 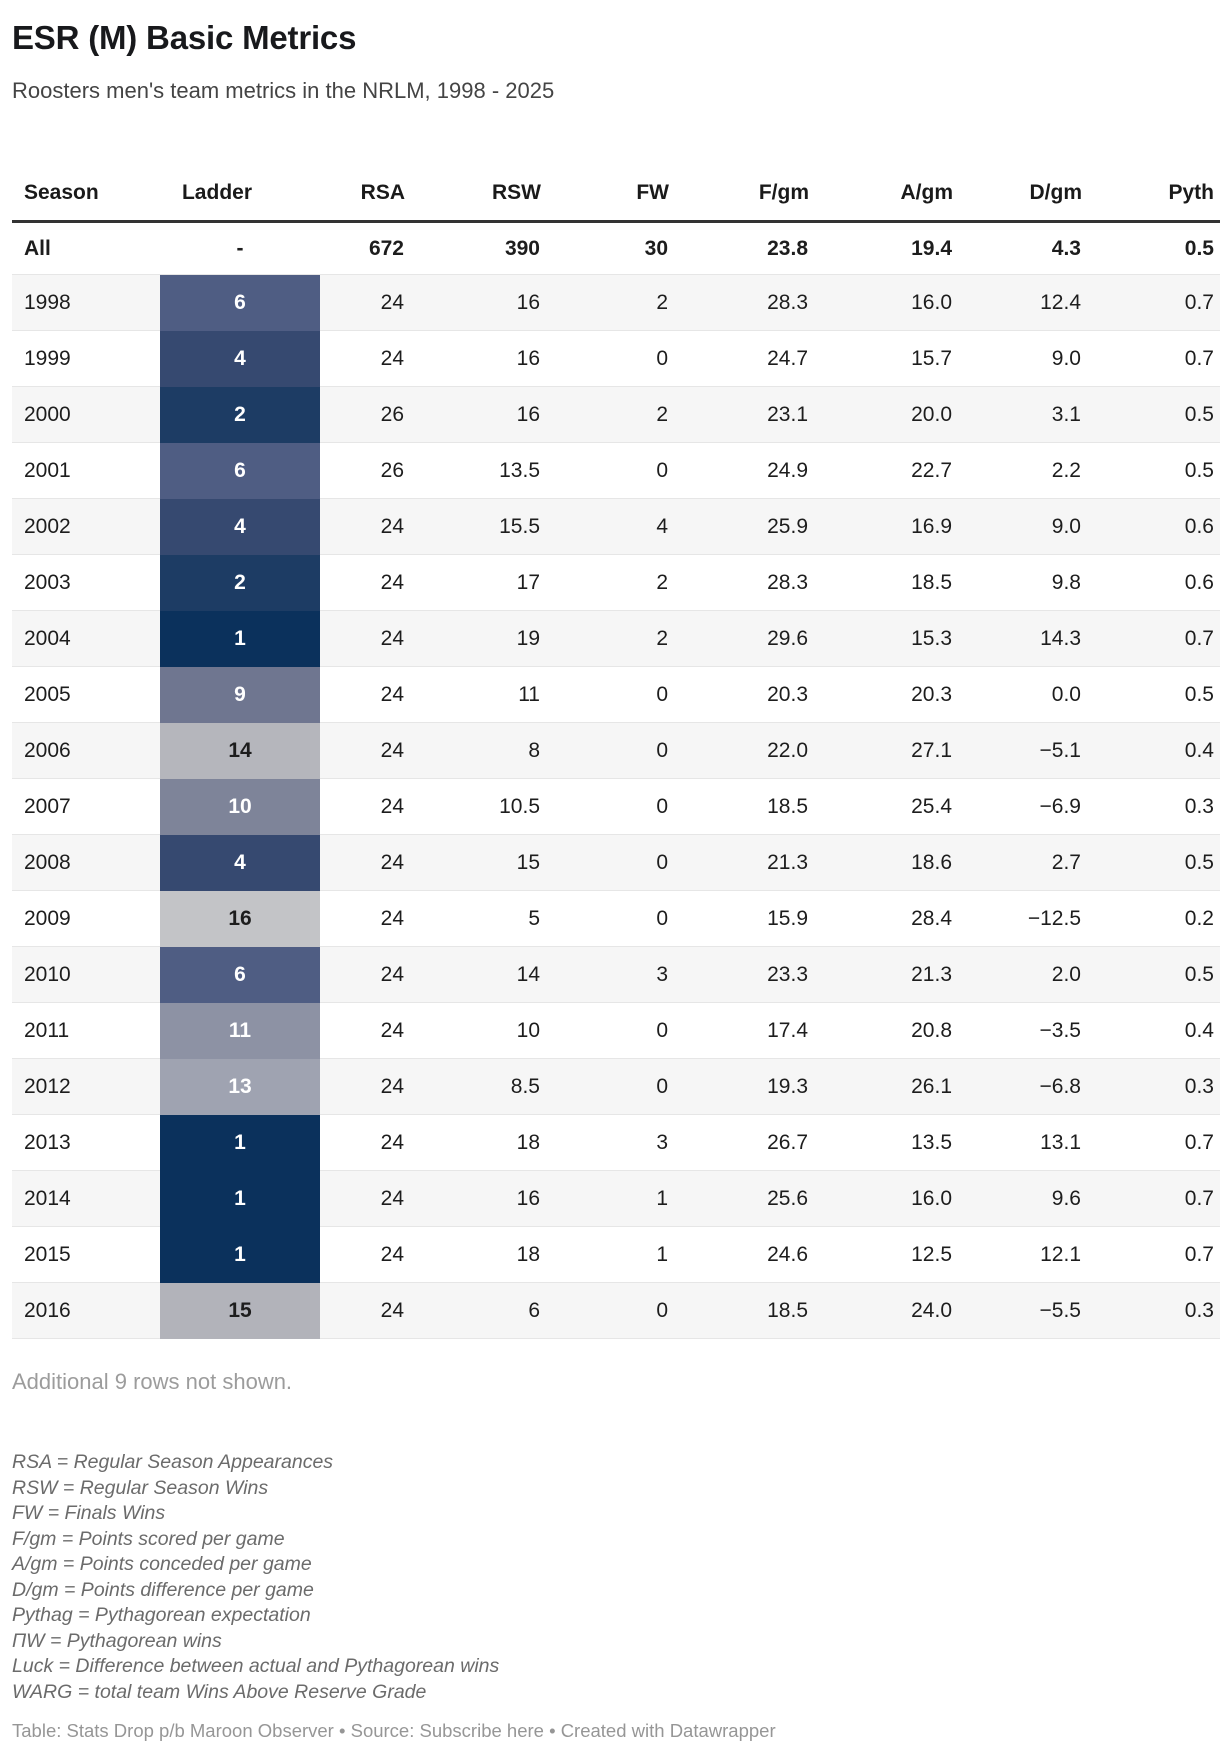 I want to click on column-header-season: Season, so click(x=86, y=174).